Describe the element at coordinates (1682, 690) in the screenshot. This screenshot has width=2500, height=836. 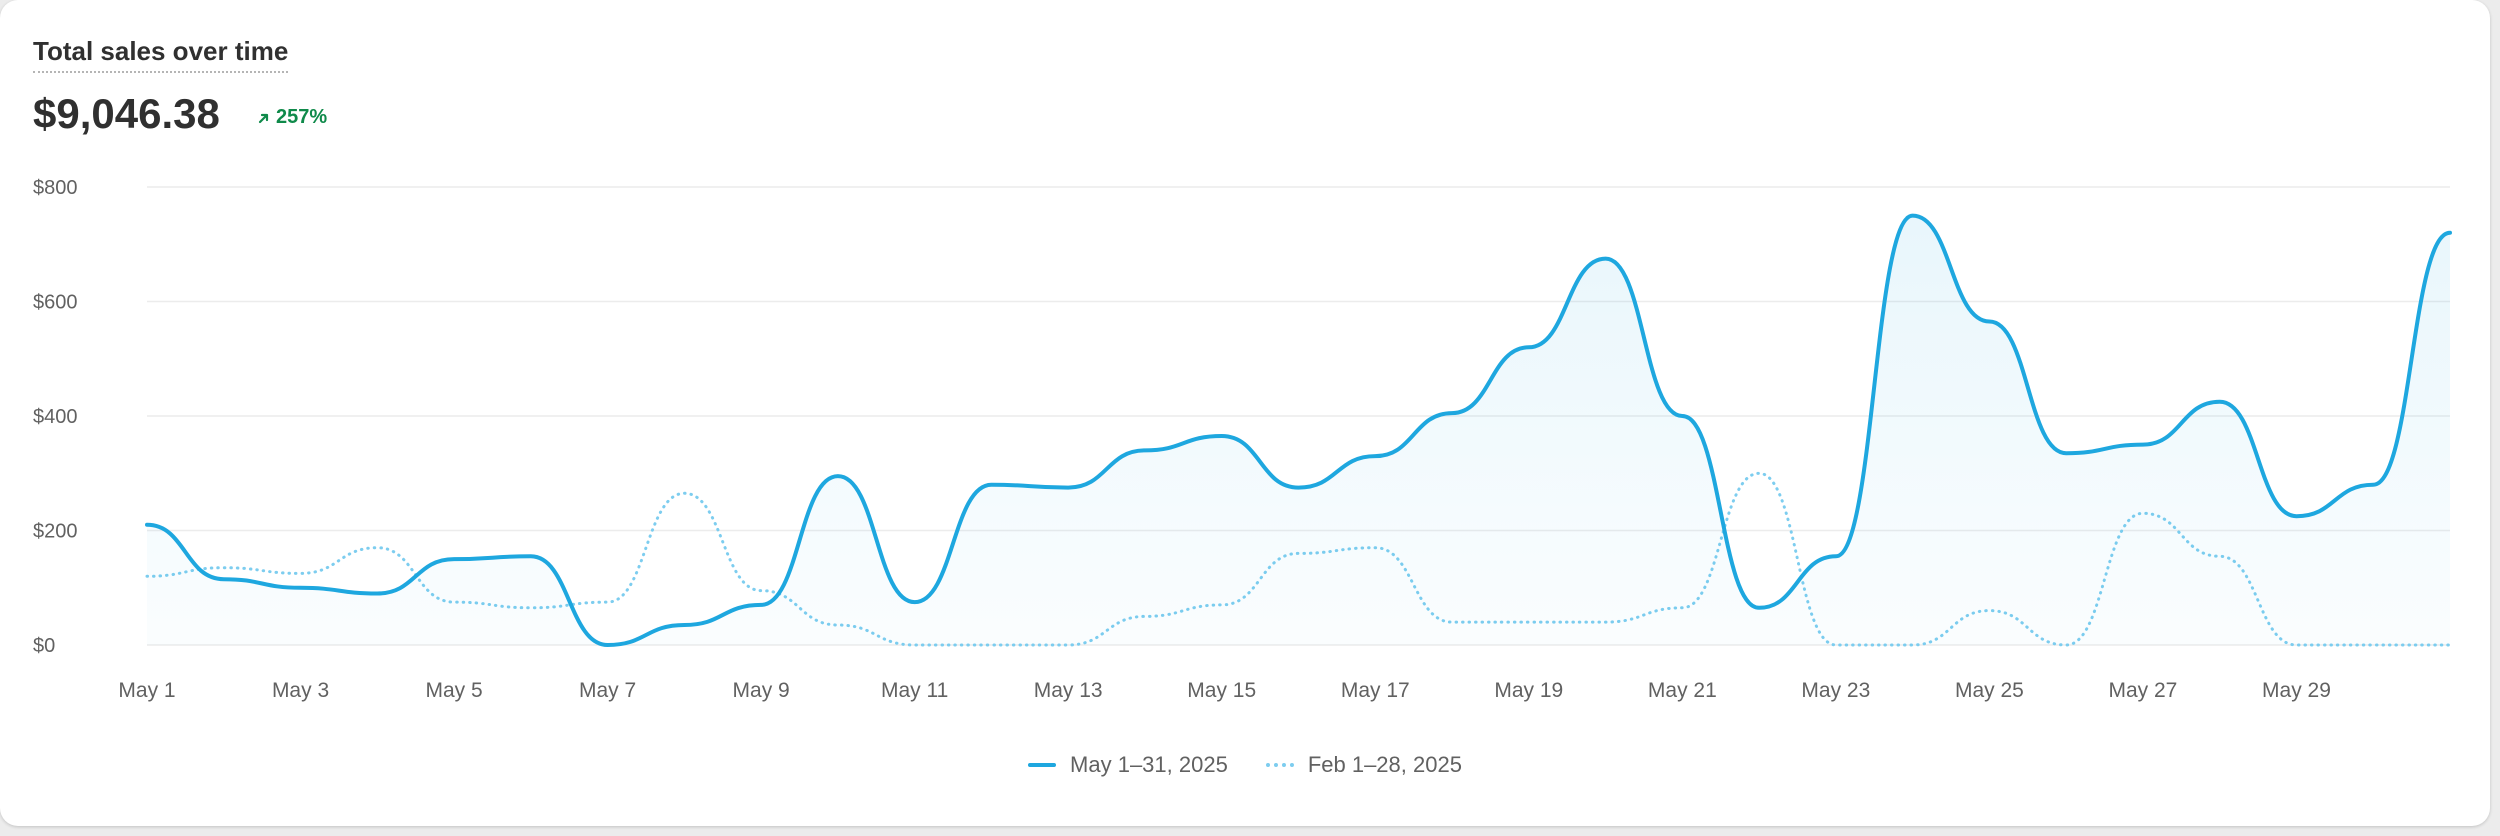
I see `x-tick-label: May 21` at that location.